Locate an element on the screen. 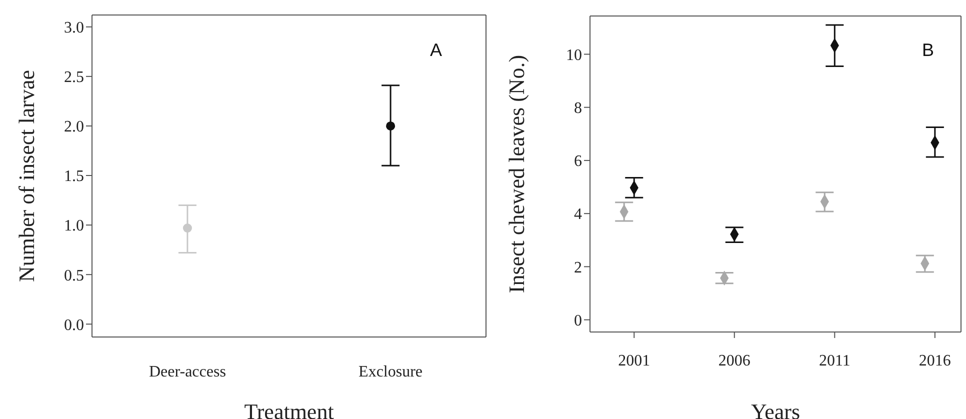  x-tick-label: 2011 is located at coordinates (834, 361).